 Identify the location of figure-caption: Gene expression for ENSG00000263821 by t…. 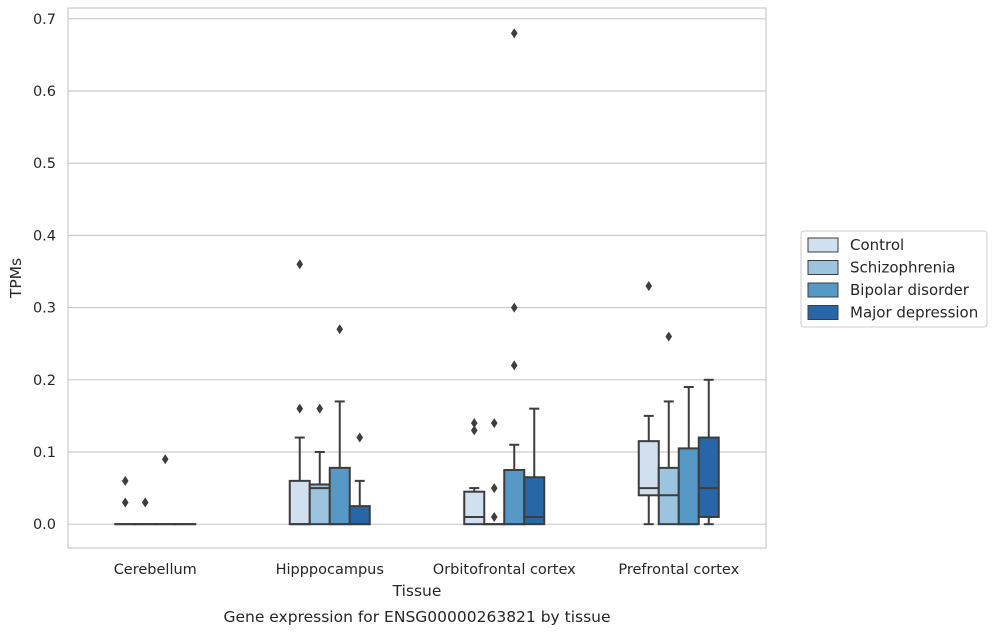
(416, 617).